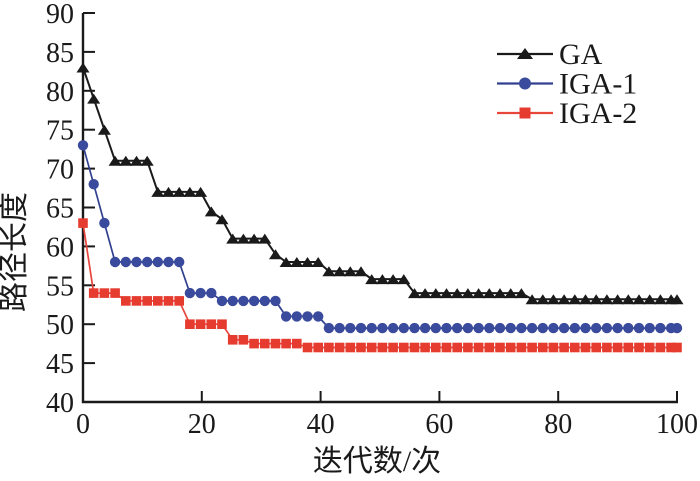 This screenshot has width=700, height=481. I want to click on x-tick-label: 60, so click(439, 424).